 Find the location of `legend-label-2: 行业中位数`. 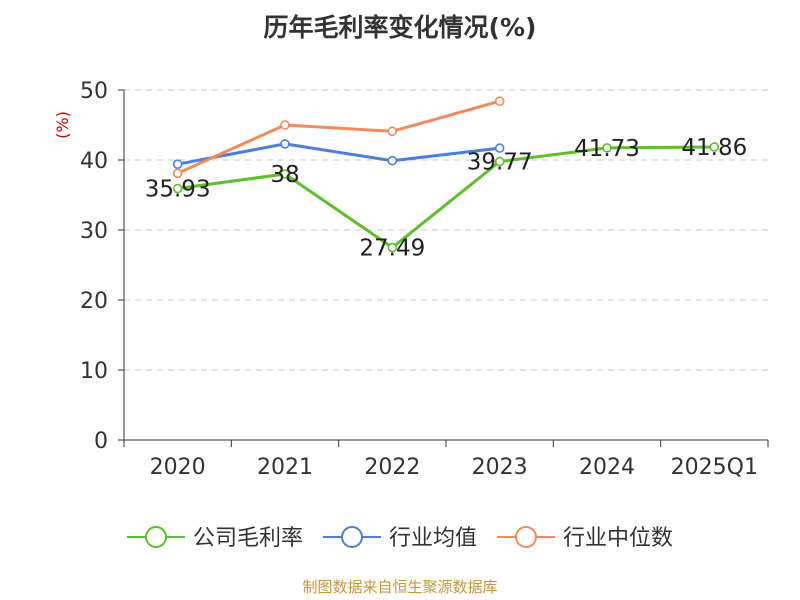

legend-label-2: 行业中位数 is located at coordinates (618, 538).